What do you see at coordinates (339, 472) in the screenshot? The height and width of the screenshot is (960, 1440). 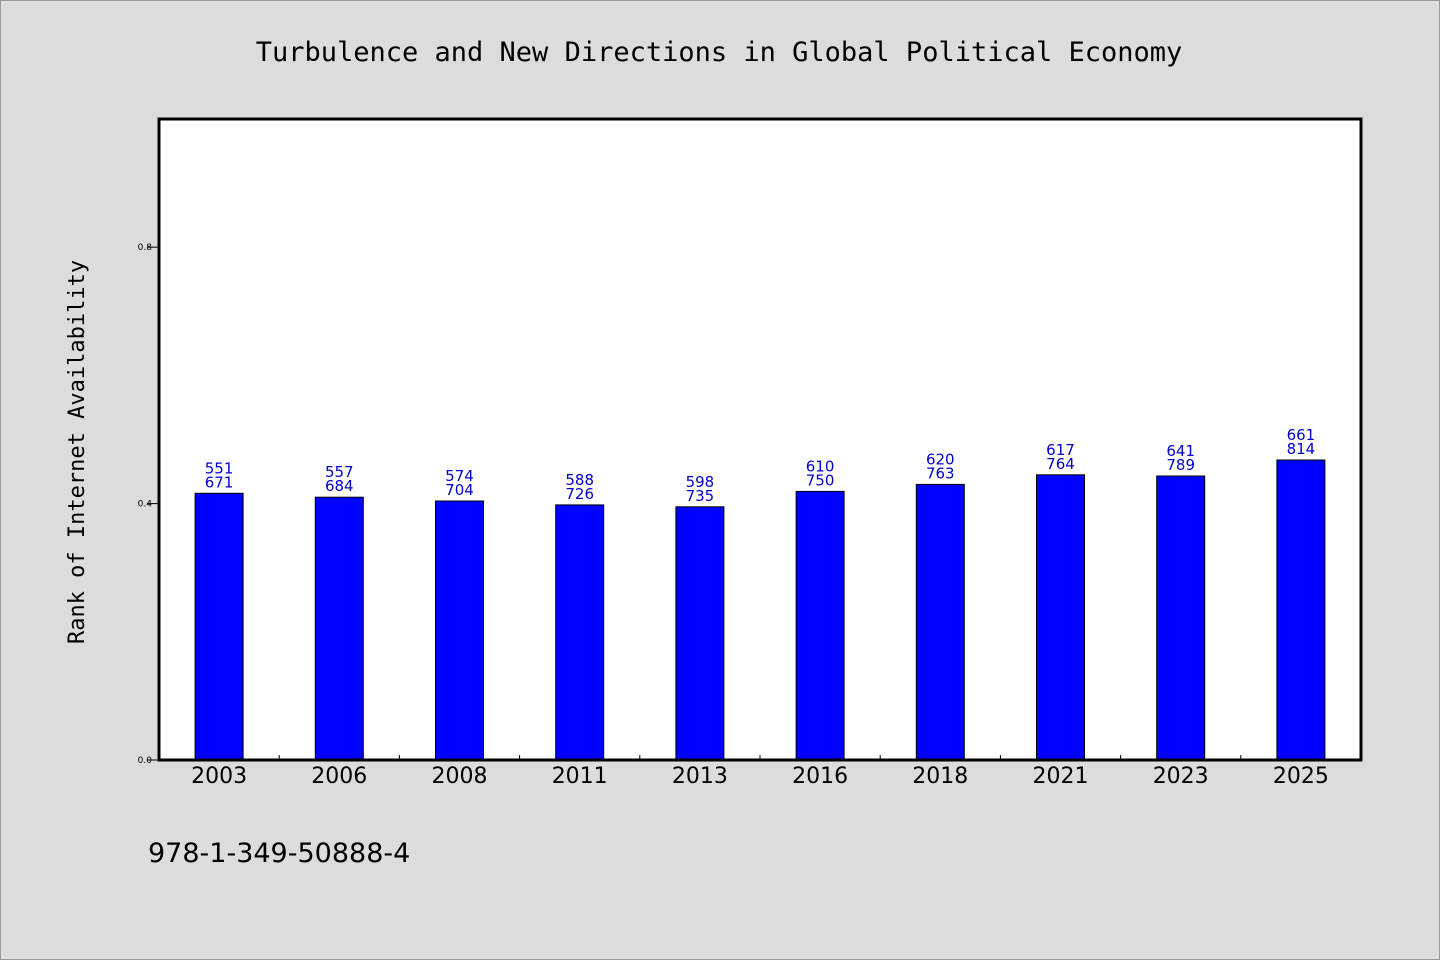 I see `data-label-top-2006: 557` at bounding box center [339, 472].